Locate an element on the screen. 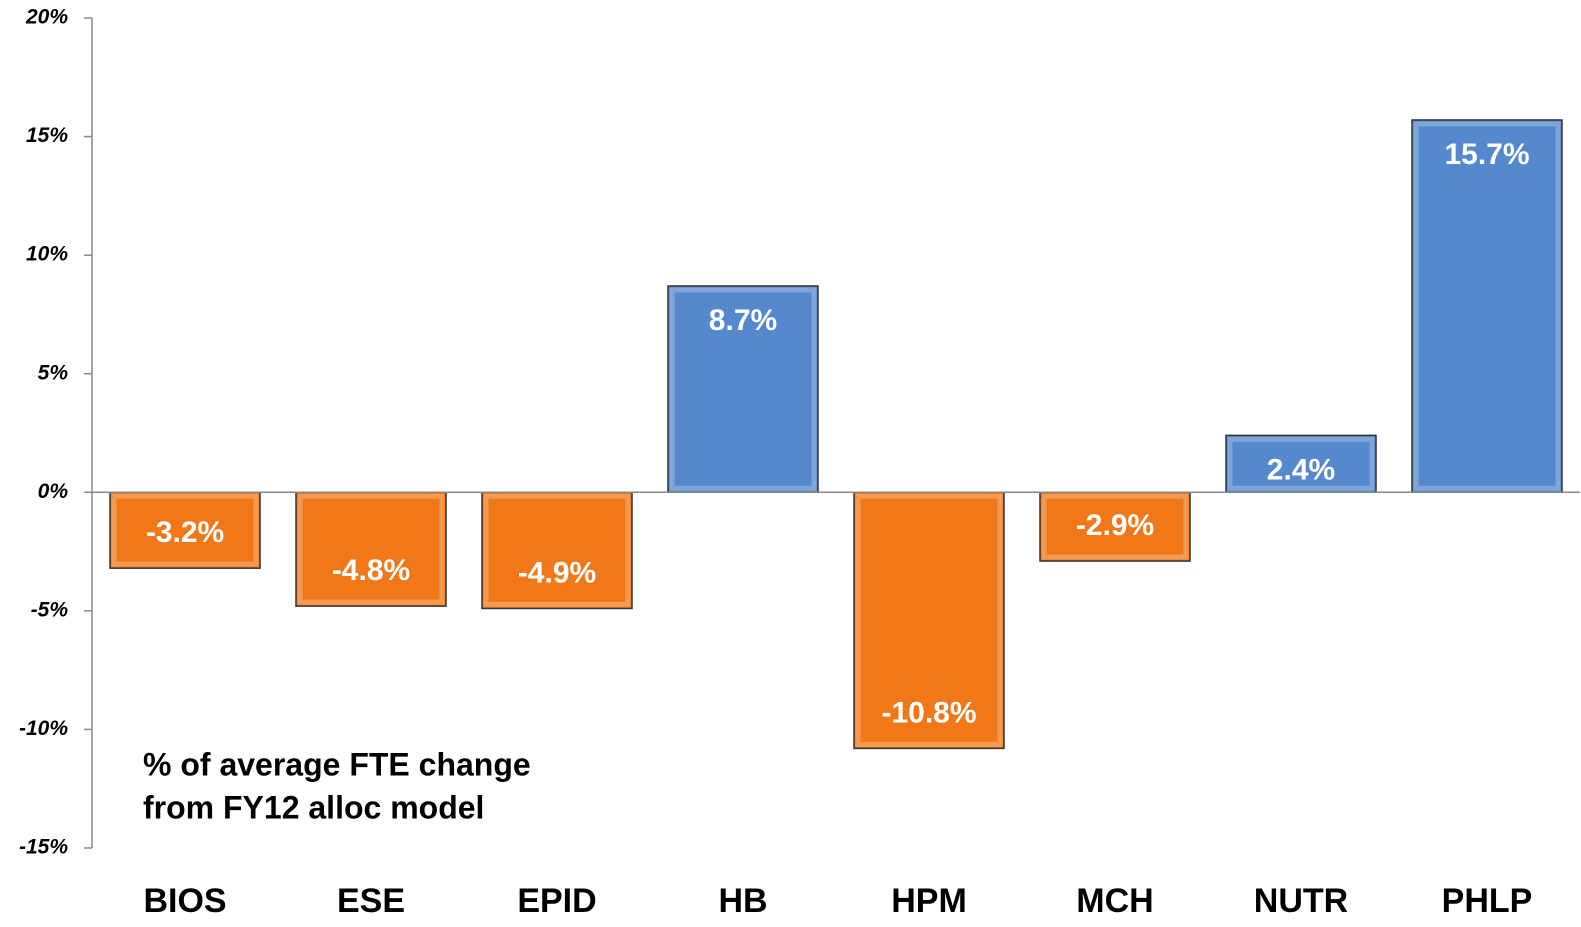  y-tick-label: 10% is located at coordinates (47, 254).